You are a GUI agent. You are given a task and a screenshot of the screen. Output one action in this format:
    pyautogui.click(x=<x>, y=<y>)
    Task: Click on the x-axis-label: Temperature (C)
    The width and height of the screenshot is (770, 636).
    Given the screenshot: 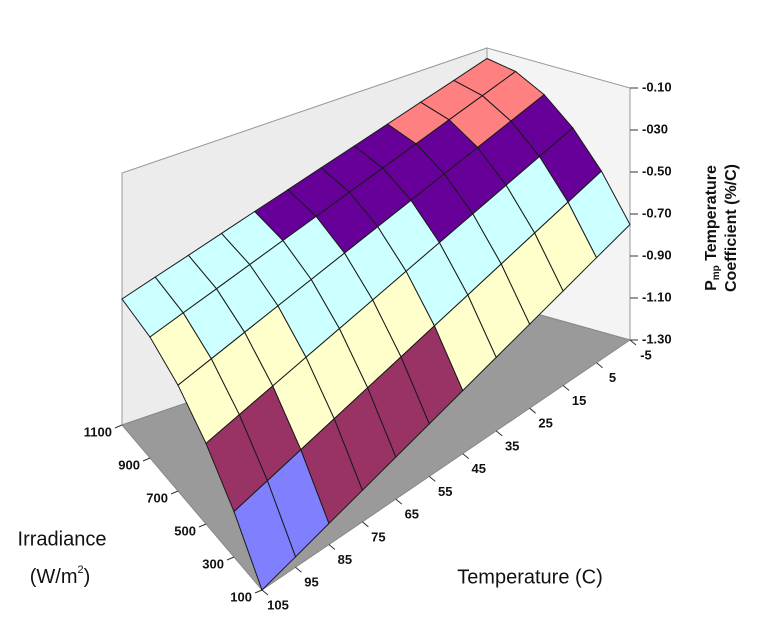 What is the action you would take?
    pyautogui.click(x=530, y=577)
    